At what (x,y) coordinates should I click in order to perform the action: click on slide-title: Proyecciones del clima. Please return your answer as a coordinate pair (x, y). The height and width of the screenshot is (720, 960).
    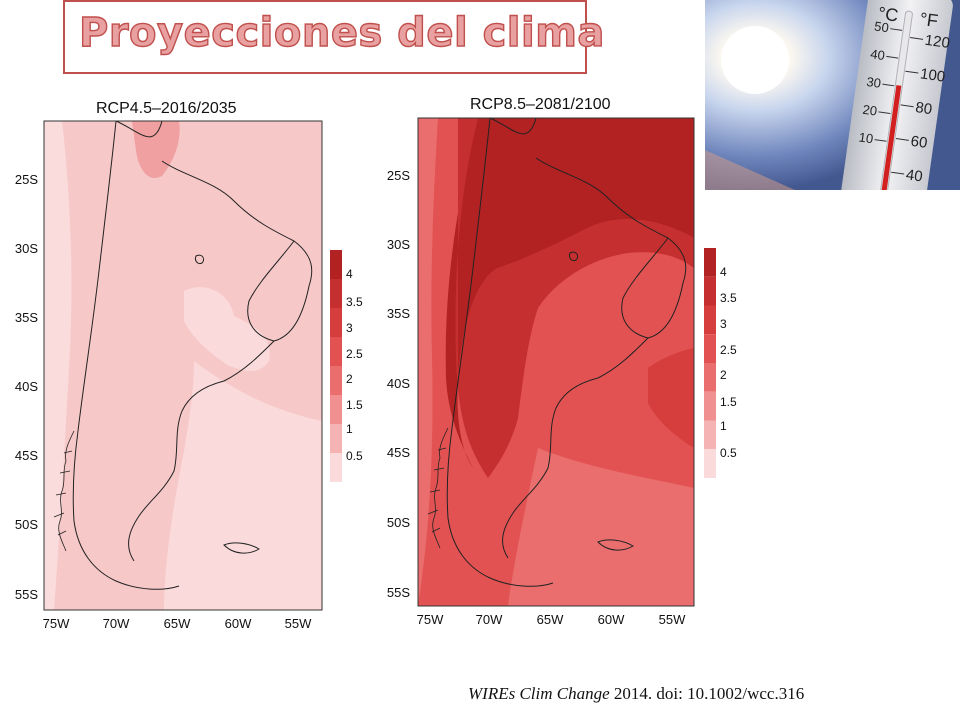
    Looking at the image, I should click on (341, 32).